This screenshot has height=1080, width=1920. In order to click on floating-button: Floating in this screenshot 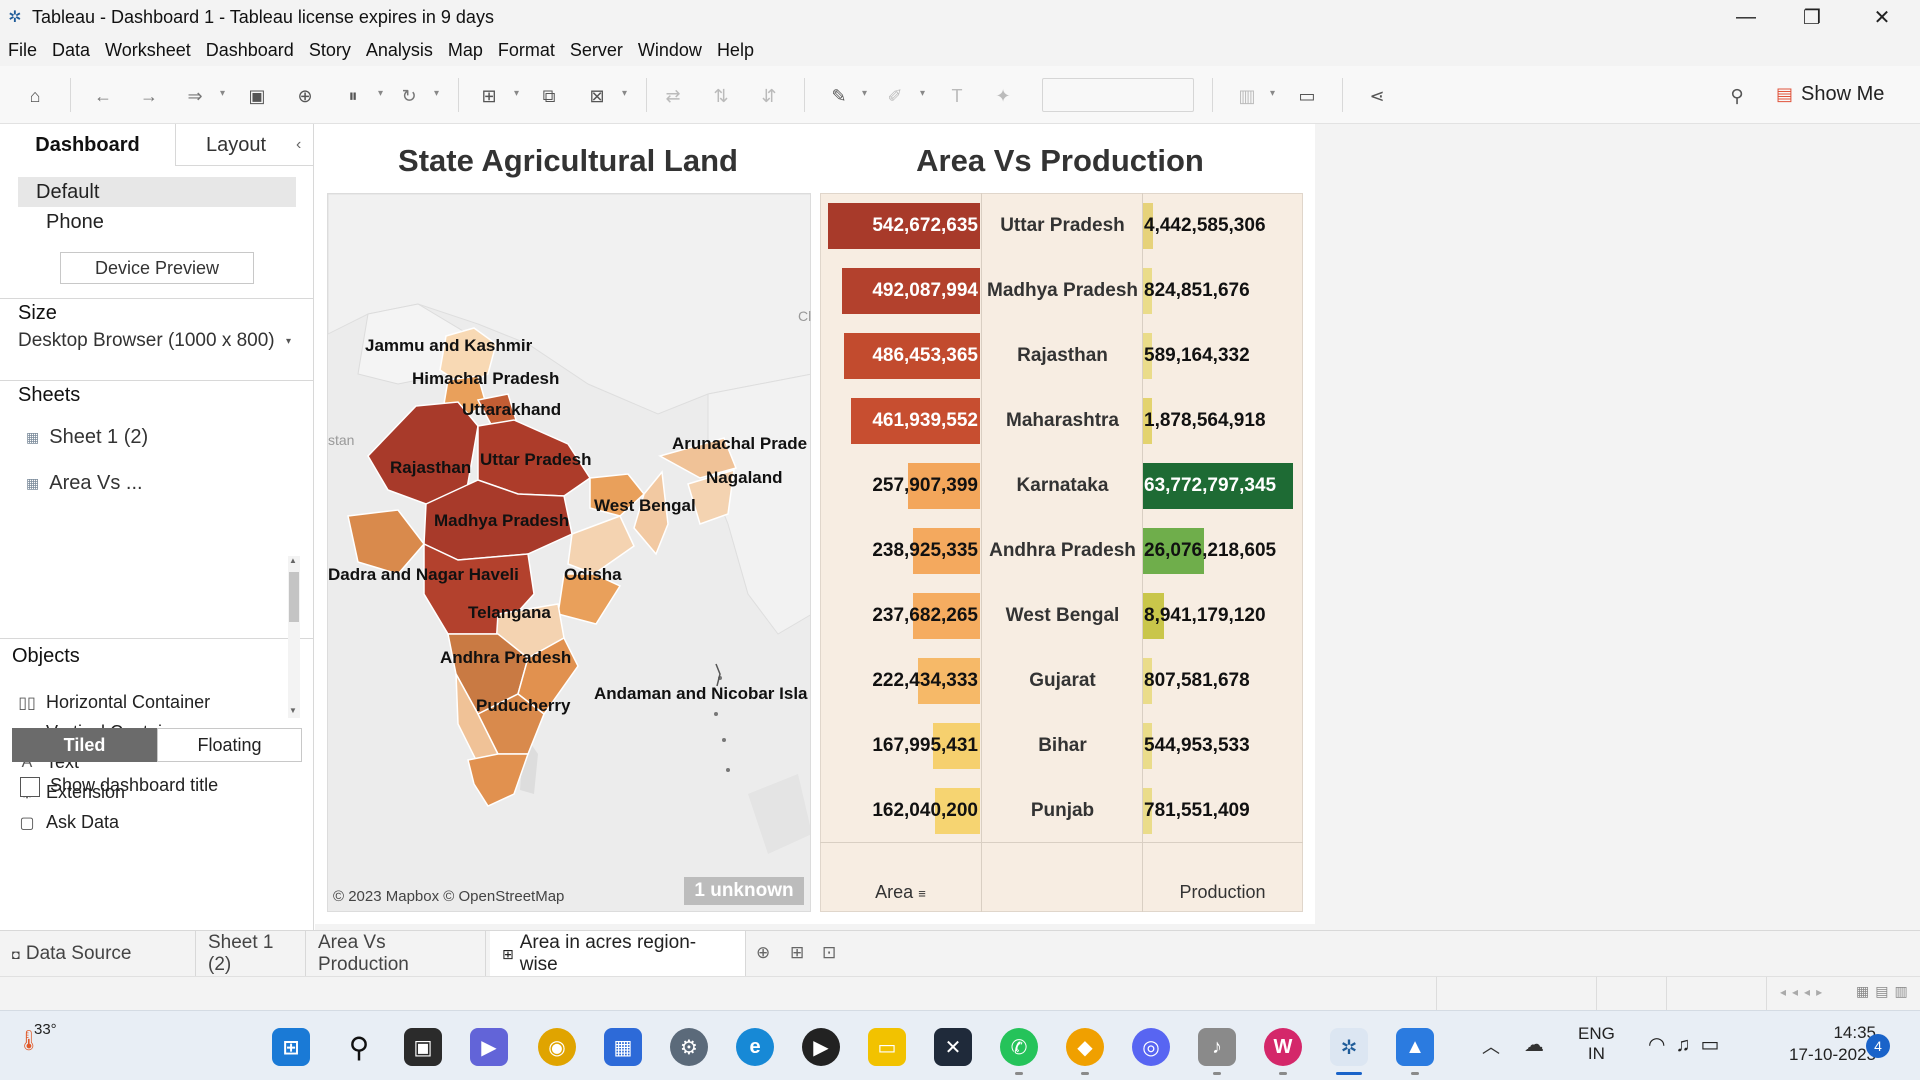, I will do `click(229, 745)`.